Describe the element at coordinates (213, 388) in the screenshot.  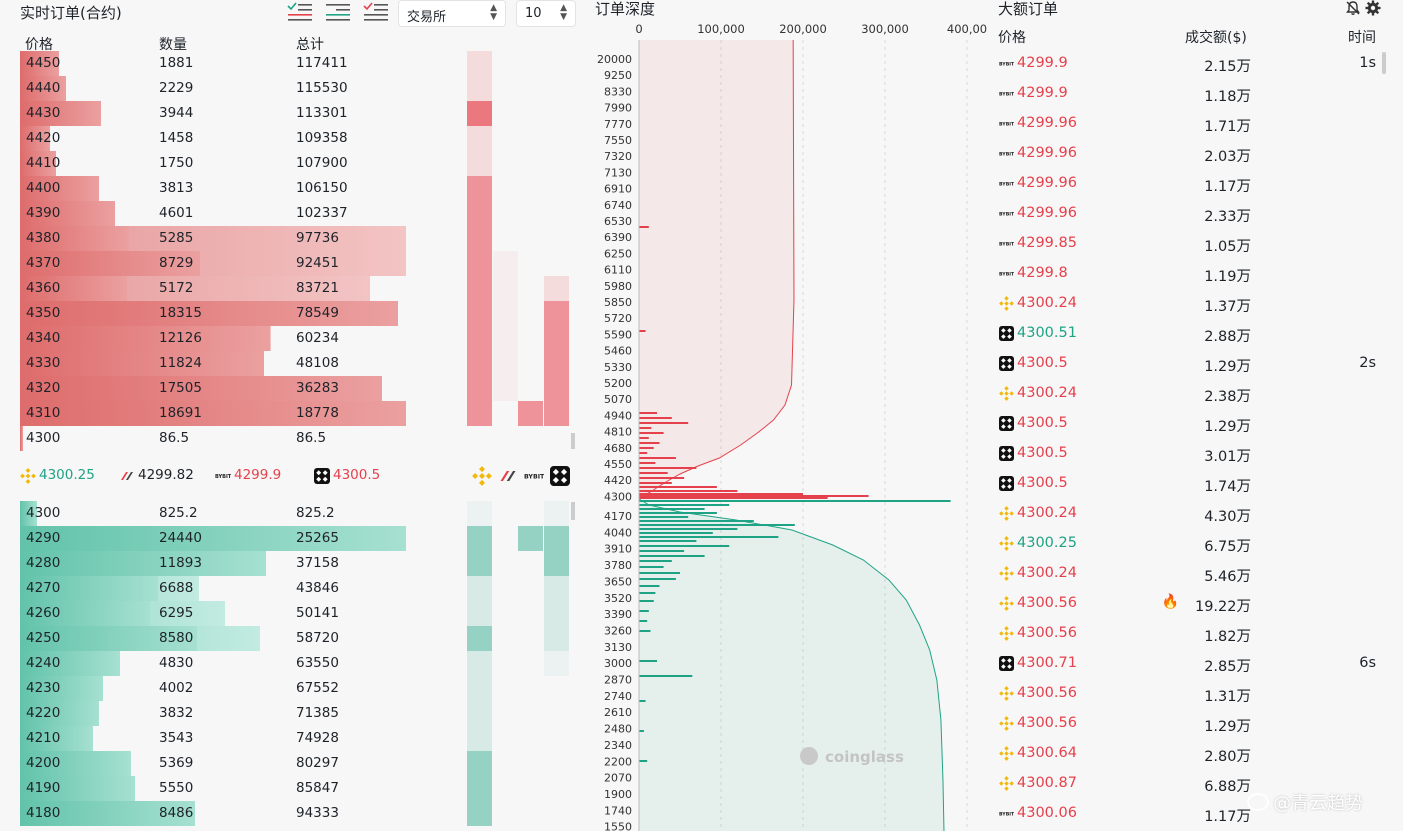
I see `ask-row: 4320 17505 36283` at that location.